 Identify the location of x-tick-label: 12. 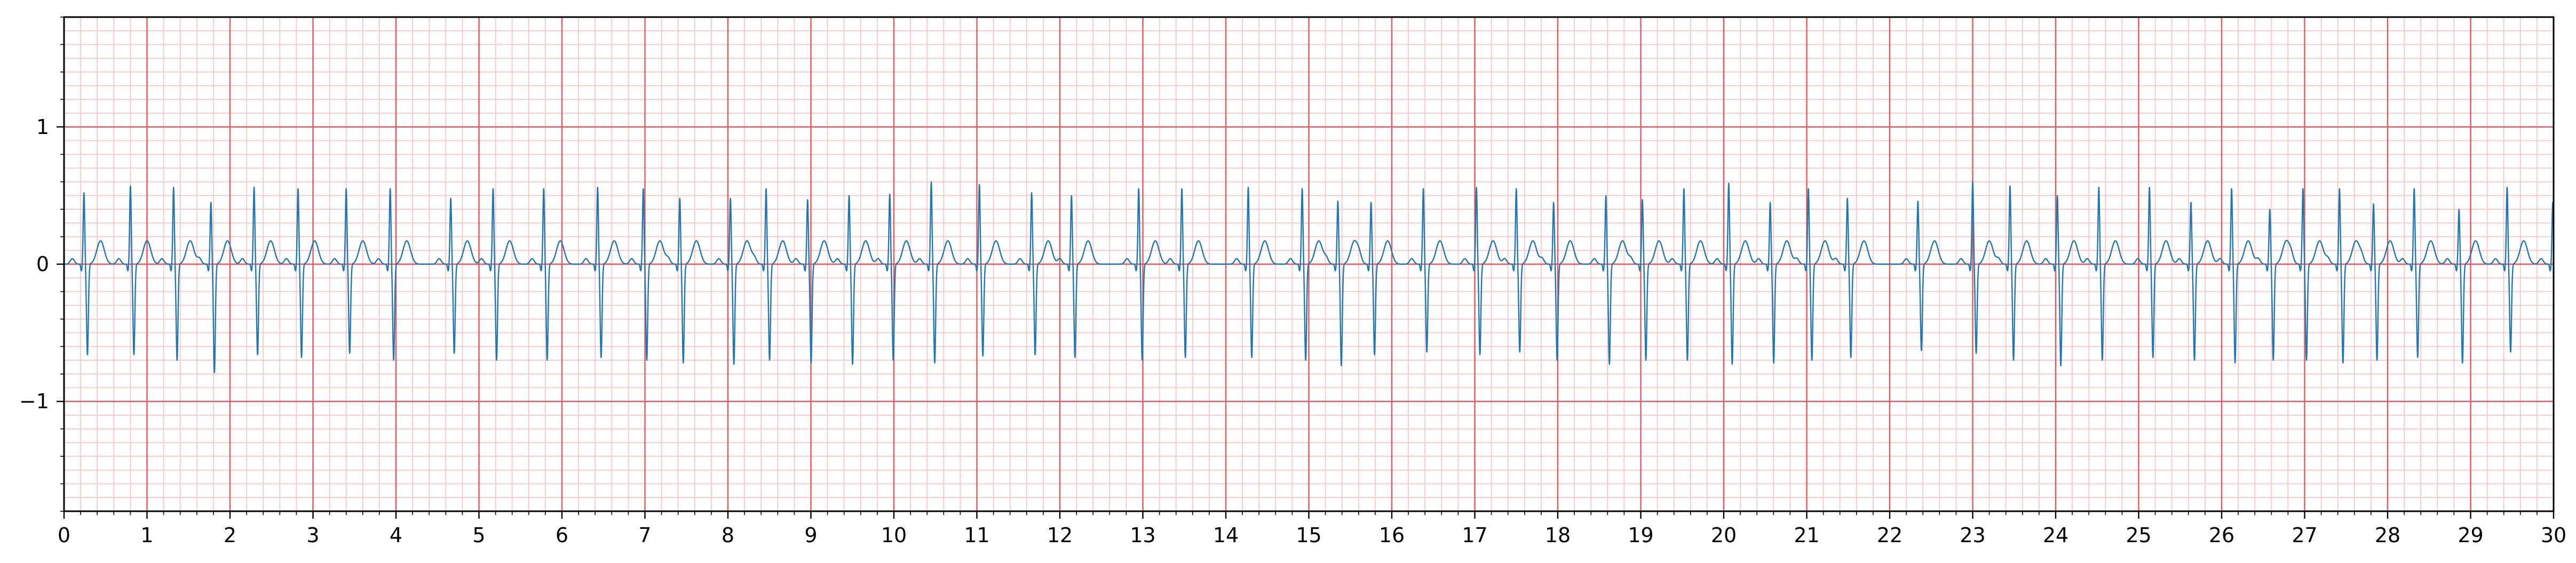
(1060, 535).